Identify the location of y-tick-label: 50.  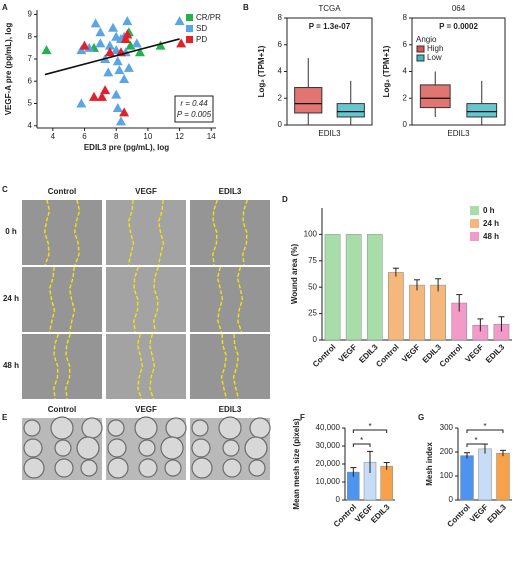
(312, 286).